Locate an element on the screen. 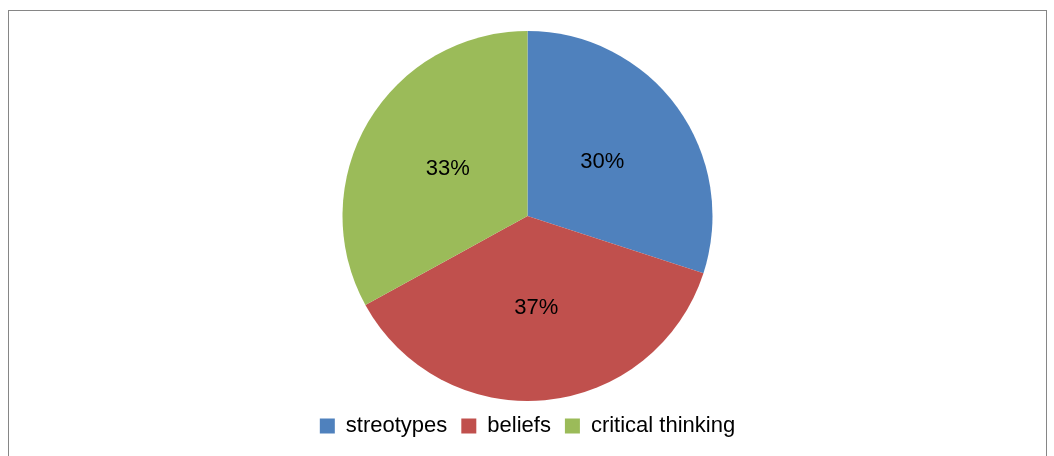 The height and width of the screenshot is (456, 1054). data-label: 30% is located at coordinates (602, 160).